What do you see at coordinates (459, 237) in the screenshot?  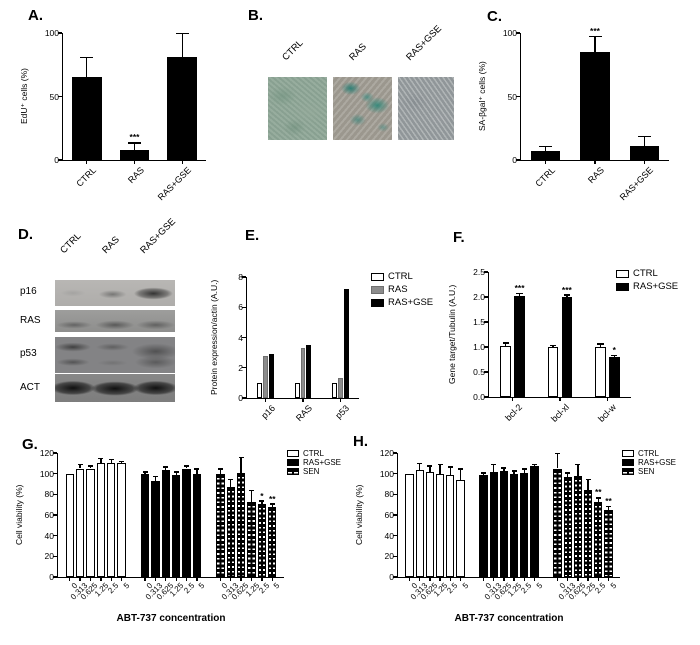 I see `panel-label-f: F.` at bounding box center [459, 237].